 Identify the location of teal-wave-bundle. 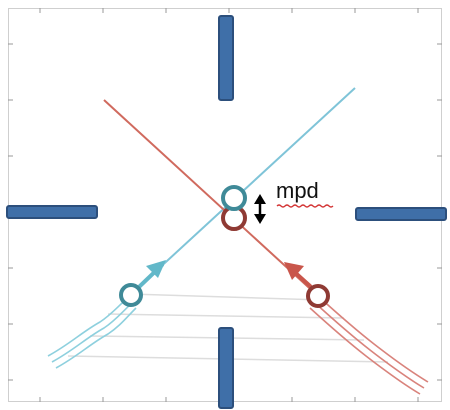
(92, 332).